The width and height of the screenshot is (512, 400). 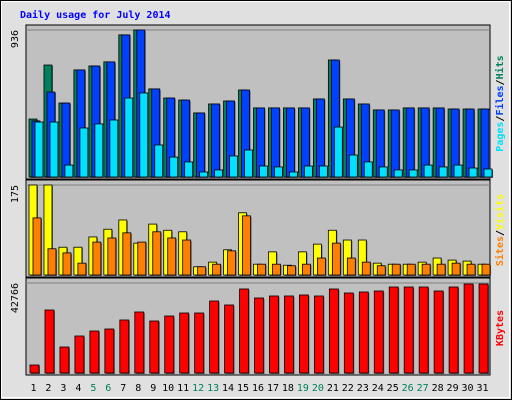 What do you see at coordinates (213, 388) in the screenshot?
I see `x-tick-label: 13` at bounding box center [213, 388].